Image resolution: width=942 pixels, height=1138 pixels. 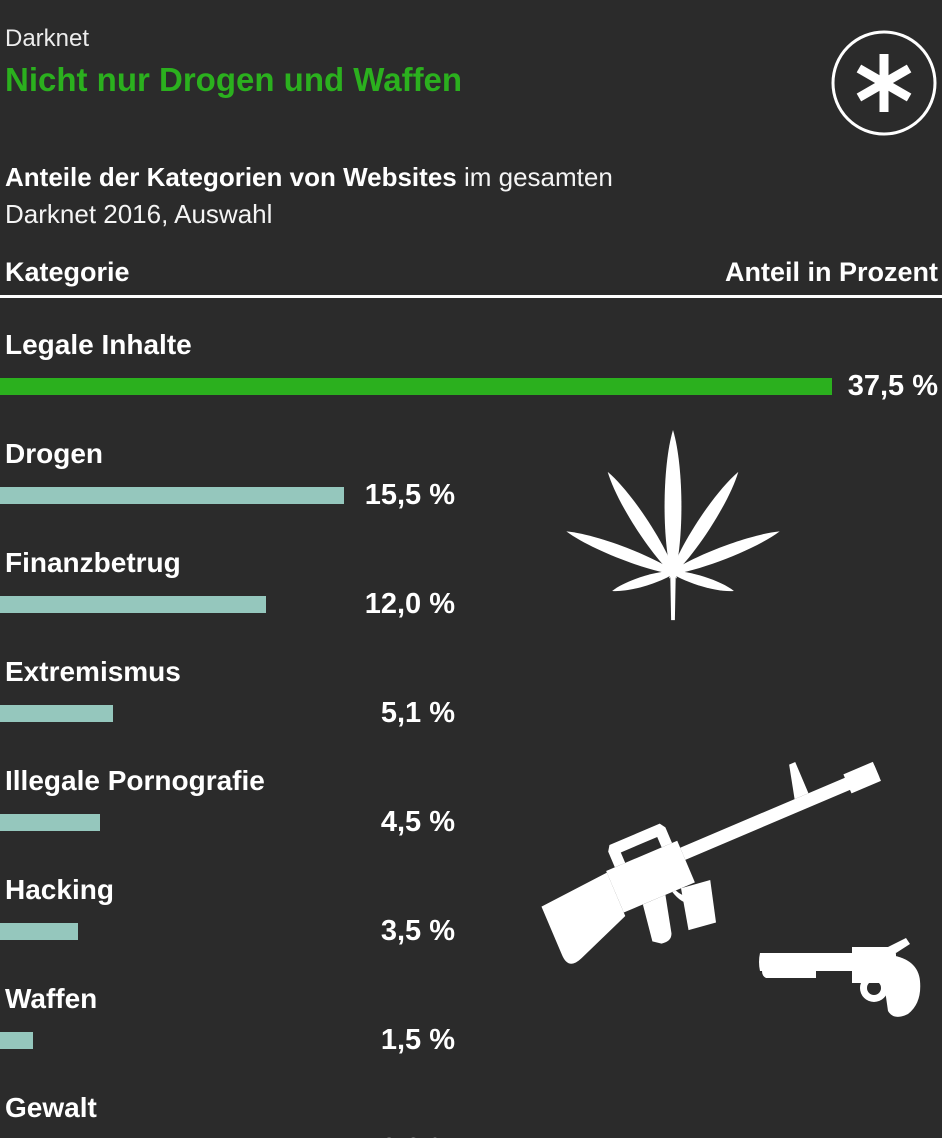 What do you see at coordinates (51, 998) in the screenshot?
I see `category-label: Waffen` at bounding box center [51, 998].